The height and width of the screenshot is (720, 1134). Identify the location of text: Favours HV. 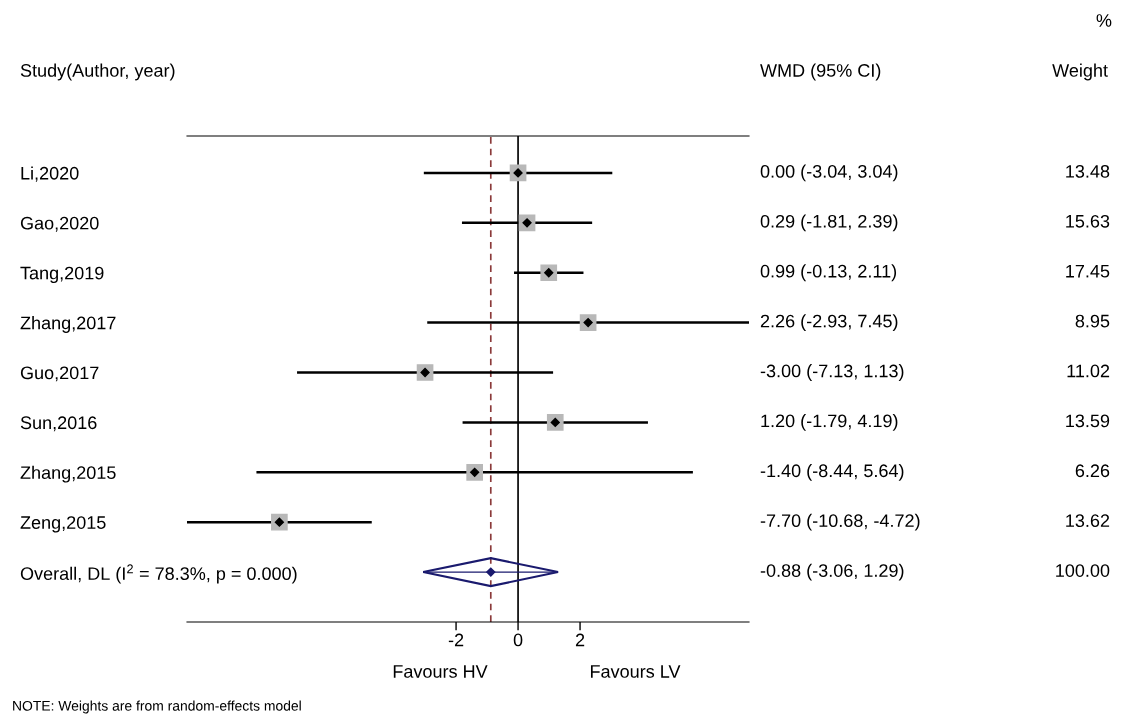
(440, 671).